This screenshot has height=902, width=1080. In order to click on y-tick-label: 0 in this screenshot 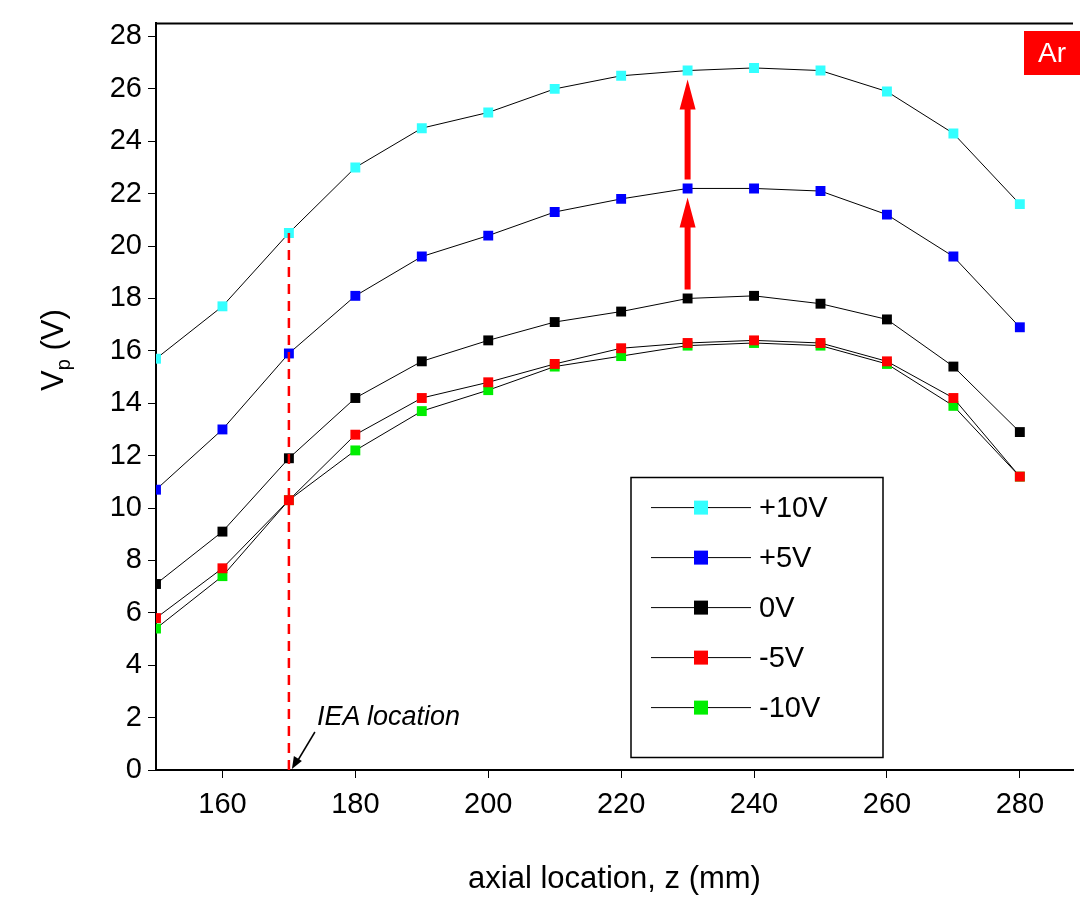, I will do `click(133, 768)`.